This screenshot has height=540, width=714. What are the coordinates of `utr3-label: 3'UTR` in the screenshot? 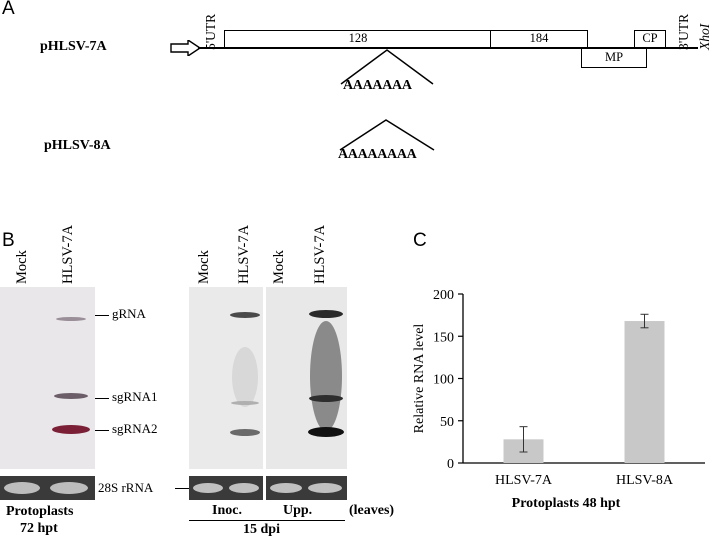 It's located at (683, 31).